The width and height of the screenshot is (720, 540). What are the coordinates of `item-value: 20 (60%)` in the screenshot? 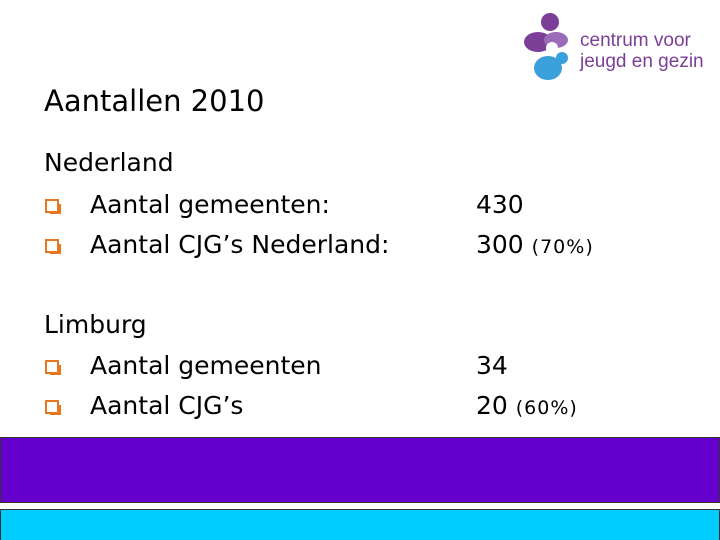 It's located at (527, 405).